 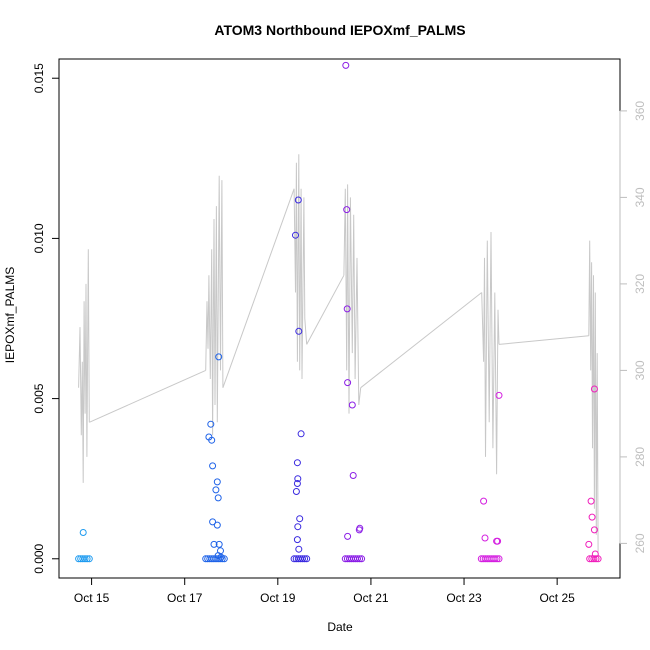 What do you see at coordinates (640, 284) in the screenshot?
I see `secondary-y-tick-label: 320` at bounding box center [640, 284].